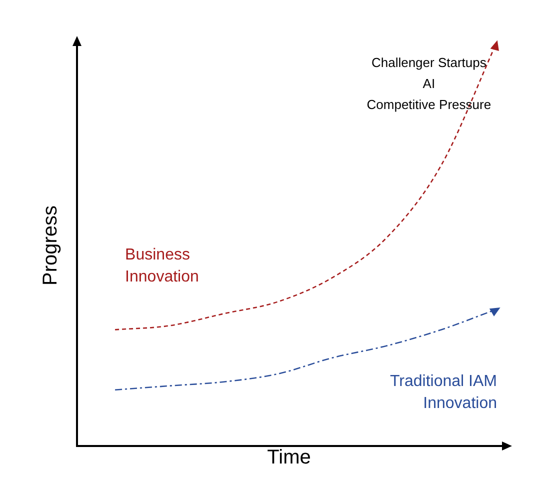  What do you see at coordinates (429, 83) in the screenshot?
I see `annotation: AI` at bounding box center [429, 83].